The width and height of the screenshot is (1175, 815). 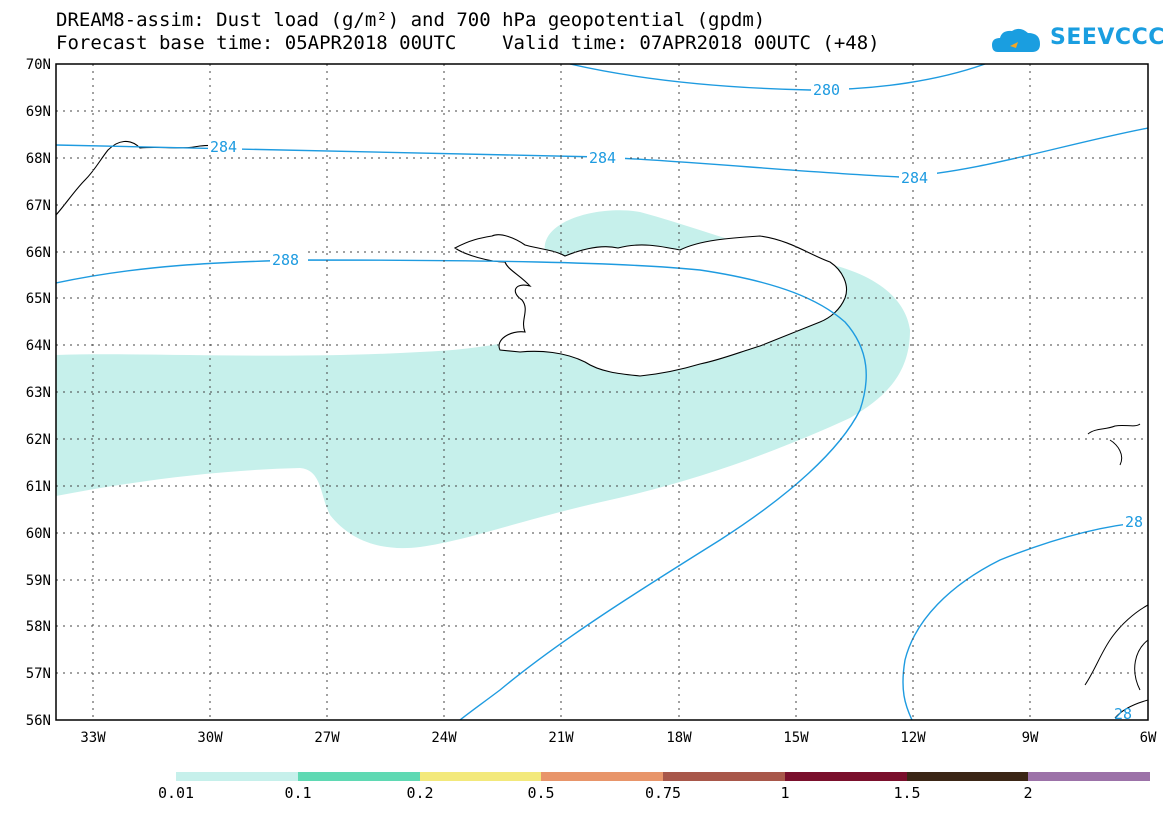 What do you see at coordinates (38, 534) in the screenshot?
I see `lat-tick-label: 60N` at bounding box center [38, 534].